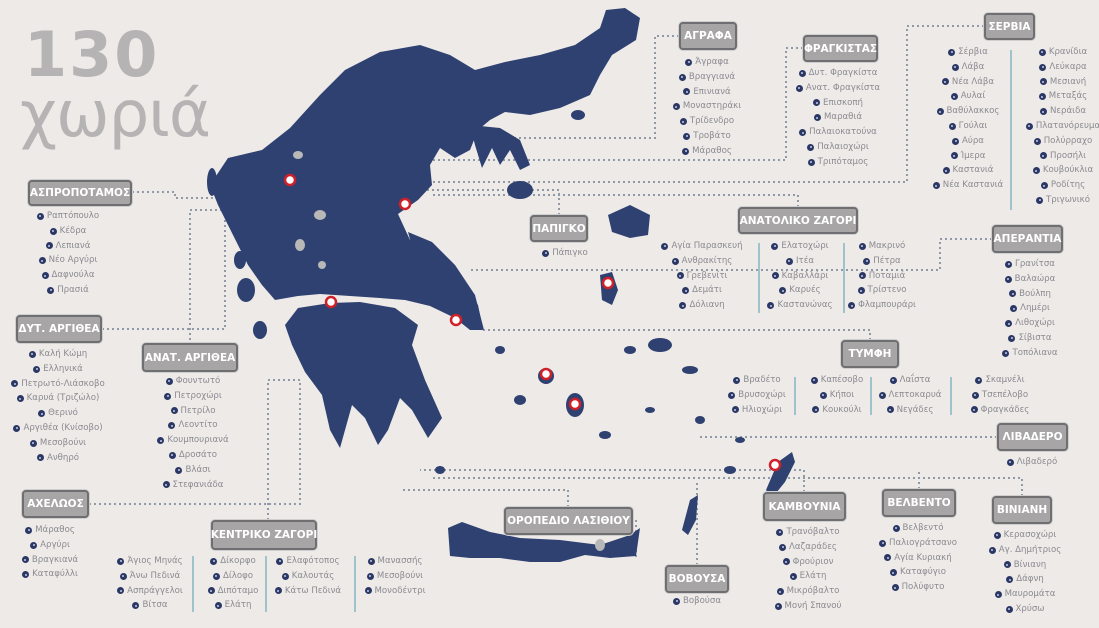 The image size is (1099, 628). I want to click on village-list: Βοβούσα, so click(697, 601).